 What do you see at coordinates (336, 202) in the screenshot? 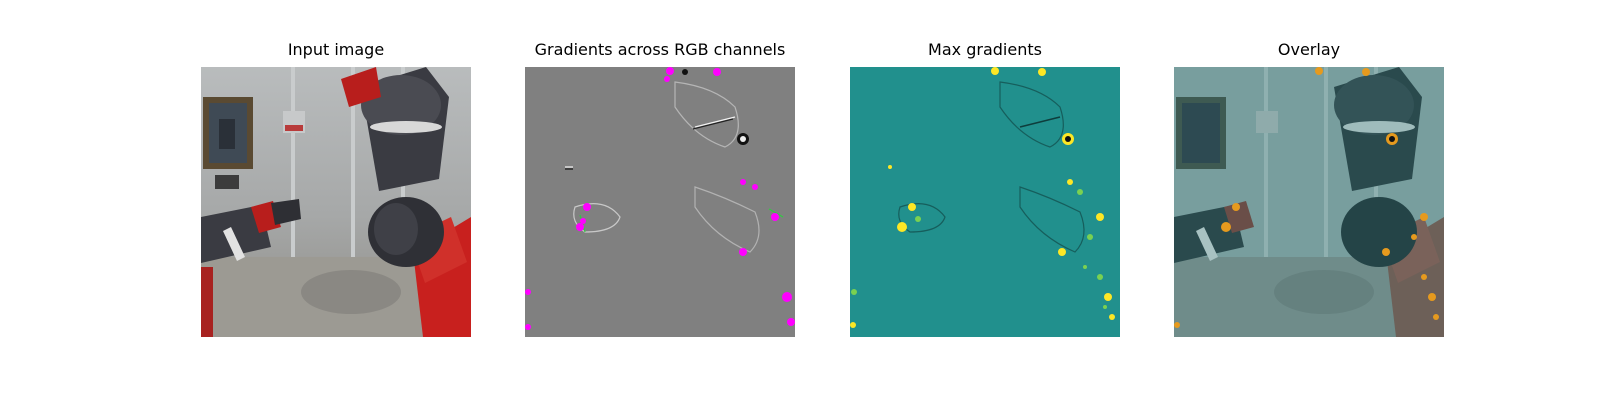
I see `input-image` at bounding box center [336, 202].